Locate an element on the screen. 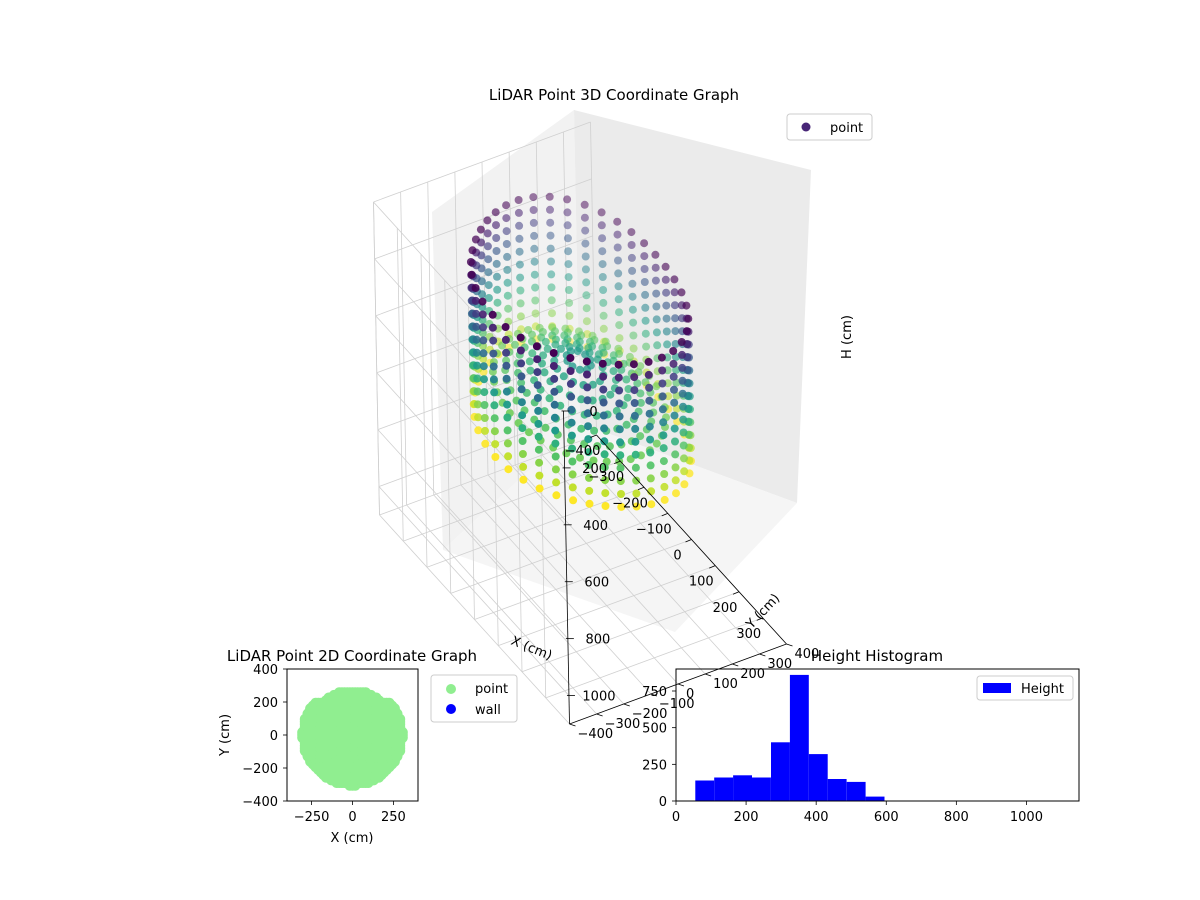 Image resolution: width=1200 pixels, height=900 pixels. x-tick-label: 400 is located at coordinates (816, 817).